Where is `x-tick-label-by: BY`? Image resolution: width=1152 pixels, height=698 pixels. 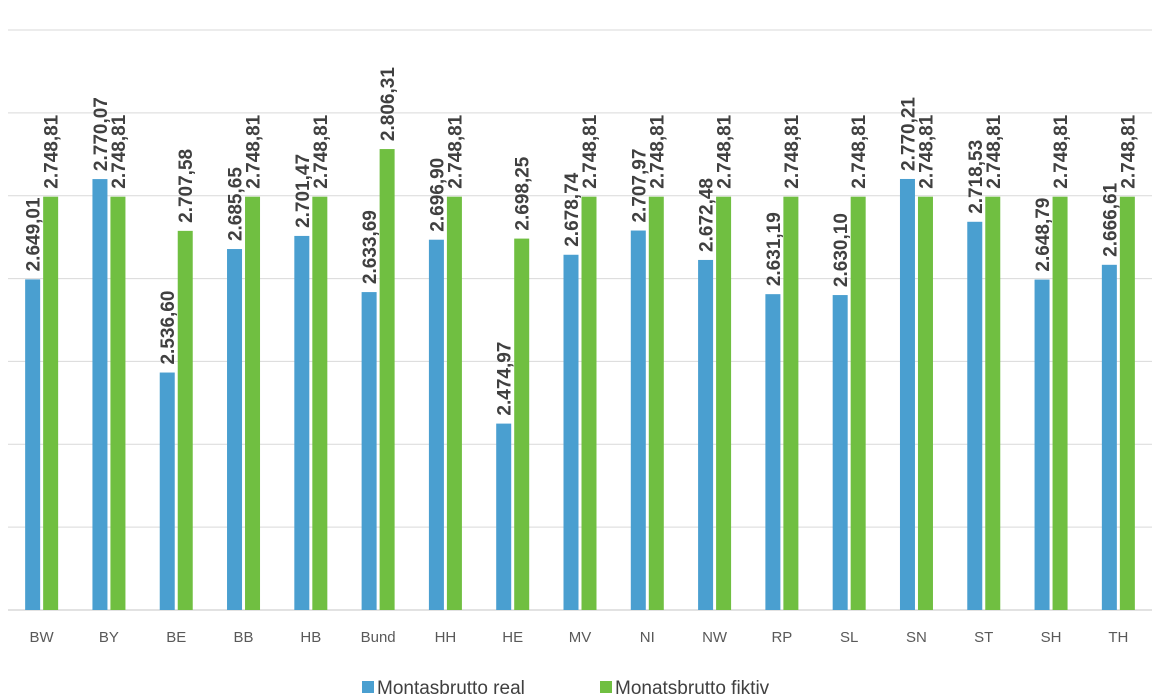 x-tick-label-by: BY is located at coordinates (109, 637).